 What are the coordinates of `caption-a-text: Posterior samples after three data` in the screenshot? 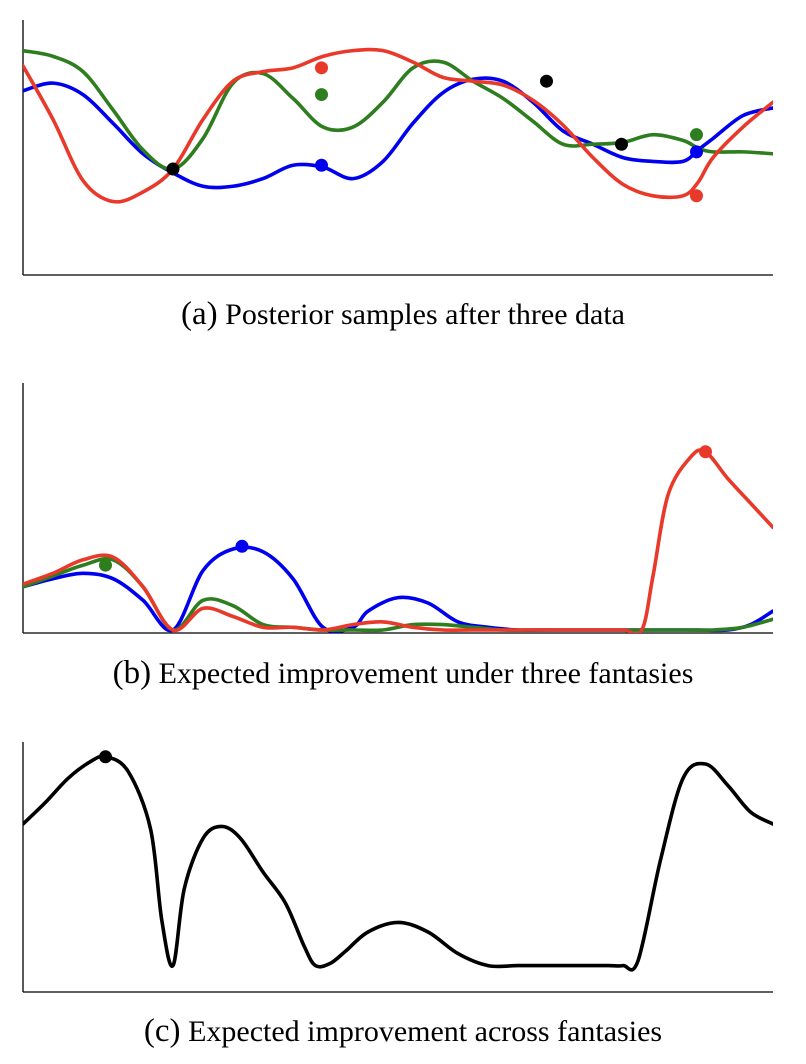 It's located at (425, 314).